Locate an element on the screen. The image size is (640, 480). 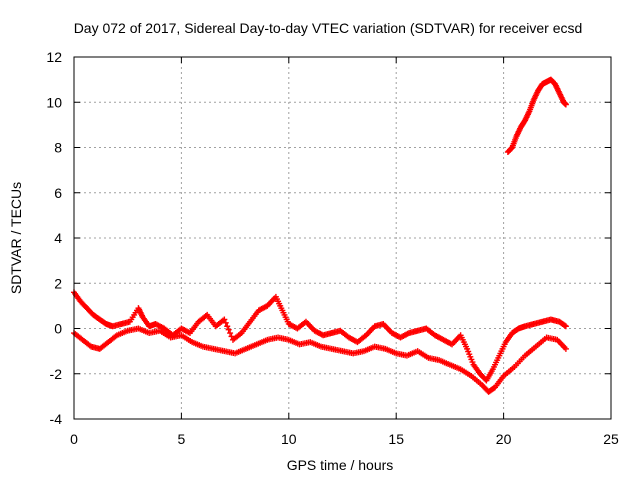
y-tick-label: 6 is located at coordinates (58, 193).